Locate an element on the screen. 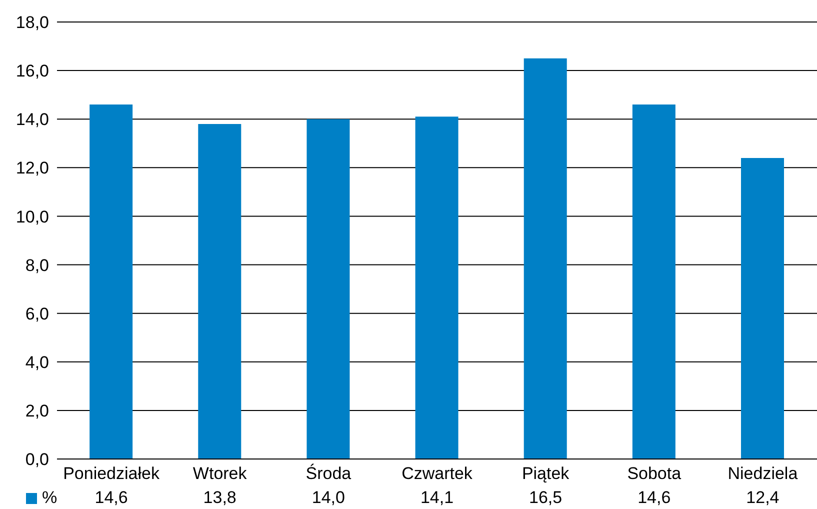 This screenshot has width=817, height=509. y-tick-label: 14,0 is located at coordinates (32, 120).